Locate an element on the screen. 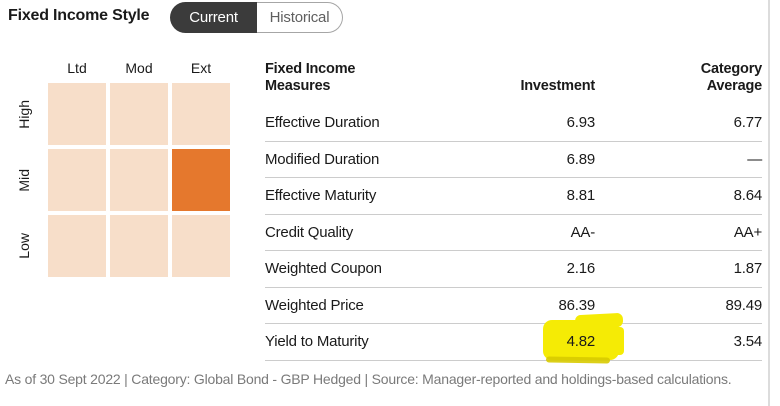 The width and height of the screenshot is (780, 406). table-row: Yield to Maturity 4.82 3.54 is located at coordinates (513, 342).